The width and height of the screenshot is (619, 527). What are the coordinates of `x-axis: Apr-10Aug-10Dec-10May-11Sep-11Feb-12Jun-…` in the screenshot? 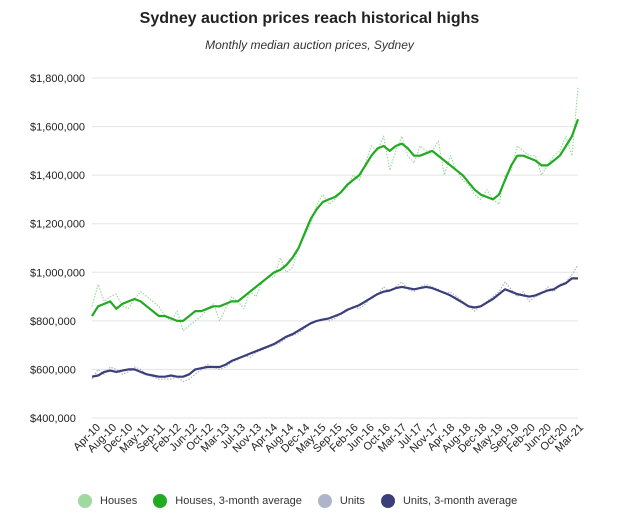 It's located at (328, 439).